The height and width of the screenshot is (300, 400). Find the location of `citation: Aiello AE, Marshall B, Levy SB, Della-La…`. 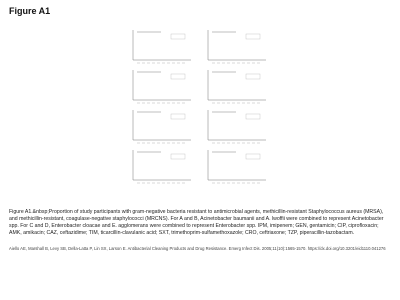

citation: Aiello AE, Marshall B, Levy SB, Della-La… is located at coordinates (197, 248).